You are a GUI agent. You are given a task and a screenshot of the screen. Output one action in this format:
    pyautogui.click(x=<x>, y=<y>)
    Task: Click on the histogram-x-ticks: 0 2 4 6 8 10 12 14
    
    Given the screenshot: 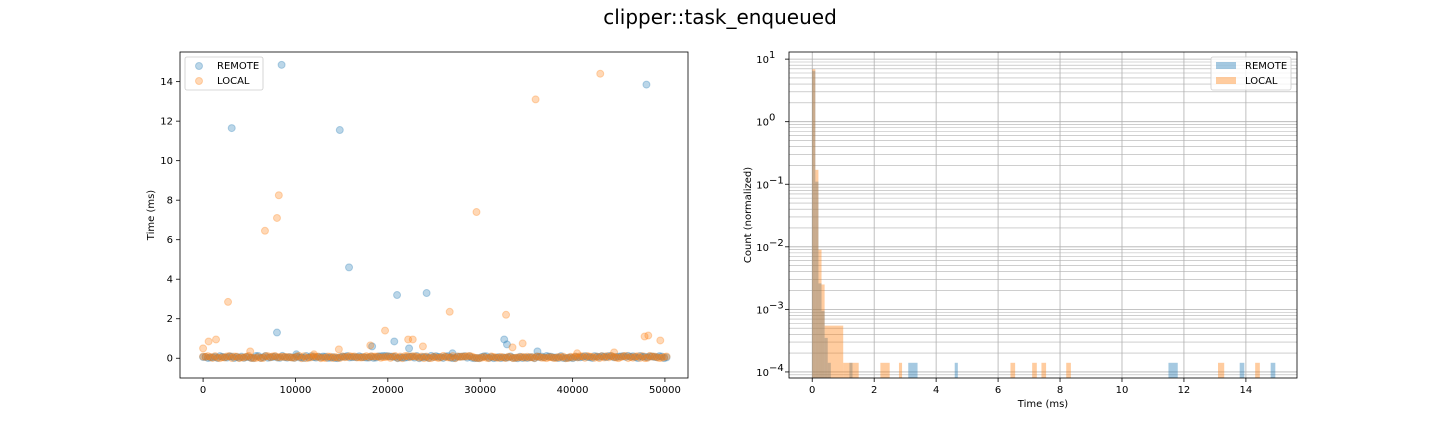 What is the action you would take?
    pyautogui.click(x=1030, y=387)
    